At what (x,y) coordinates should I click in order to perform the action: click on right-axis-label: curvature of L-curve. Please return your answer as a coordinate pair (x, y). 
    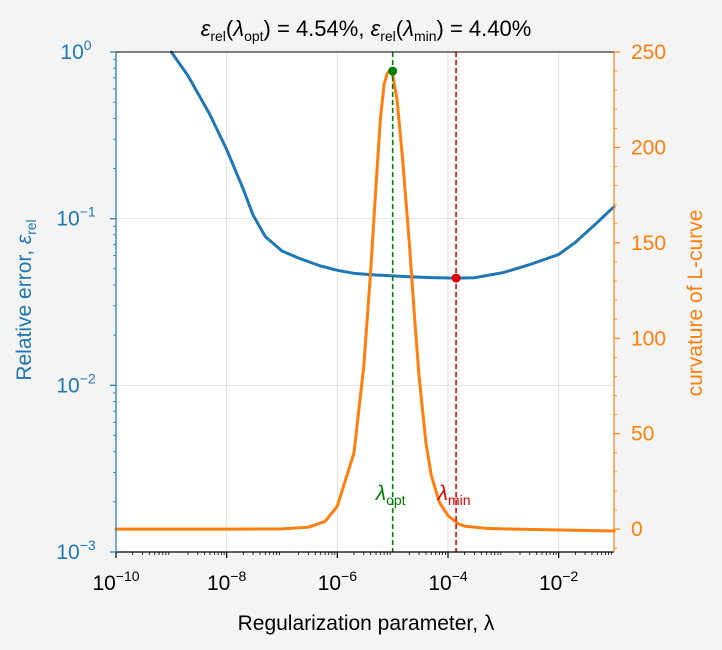
    Looking at the image, I should click on (695, 303).